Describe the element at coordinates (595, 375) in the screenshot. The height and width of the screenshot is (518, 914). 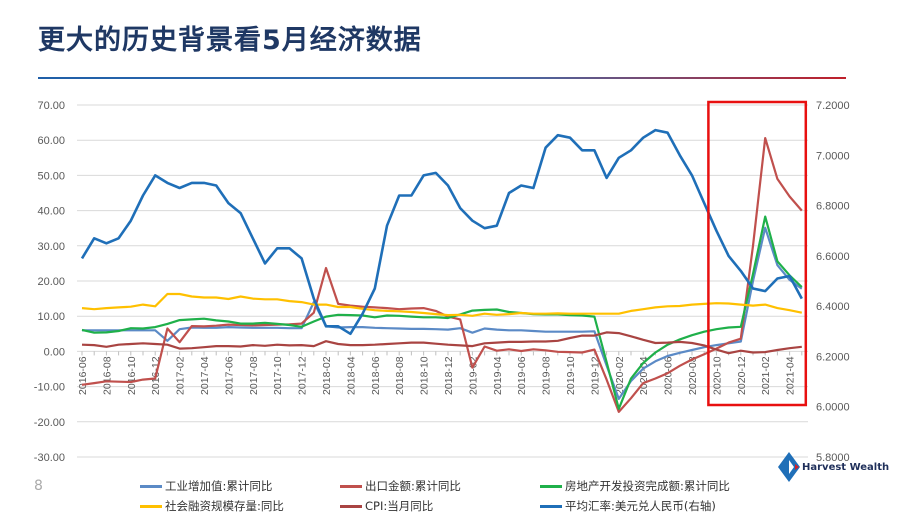
I see `x-tick-label: 2019-12` at that location.